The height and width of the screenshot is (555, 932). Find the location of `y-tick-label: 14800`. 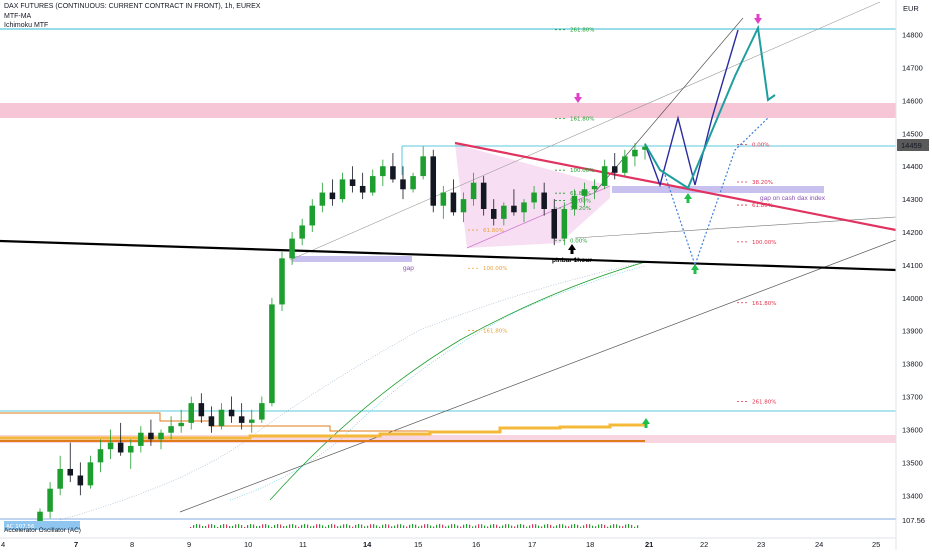

y-tick-label: 14800 is located at coordinates (912, 35).